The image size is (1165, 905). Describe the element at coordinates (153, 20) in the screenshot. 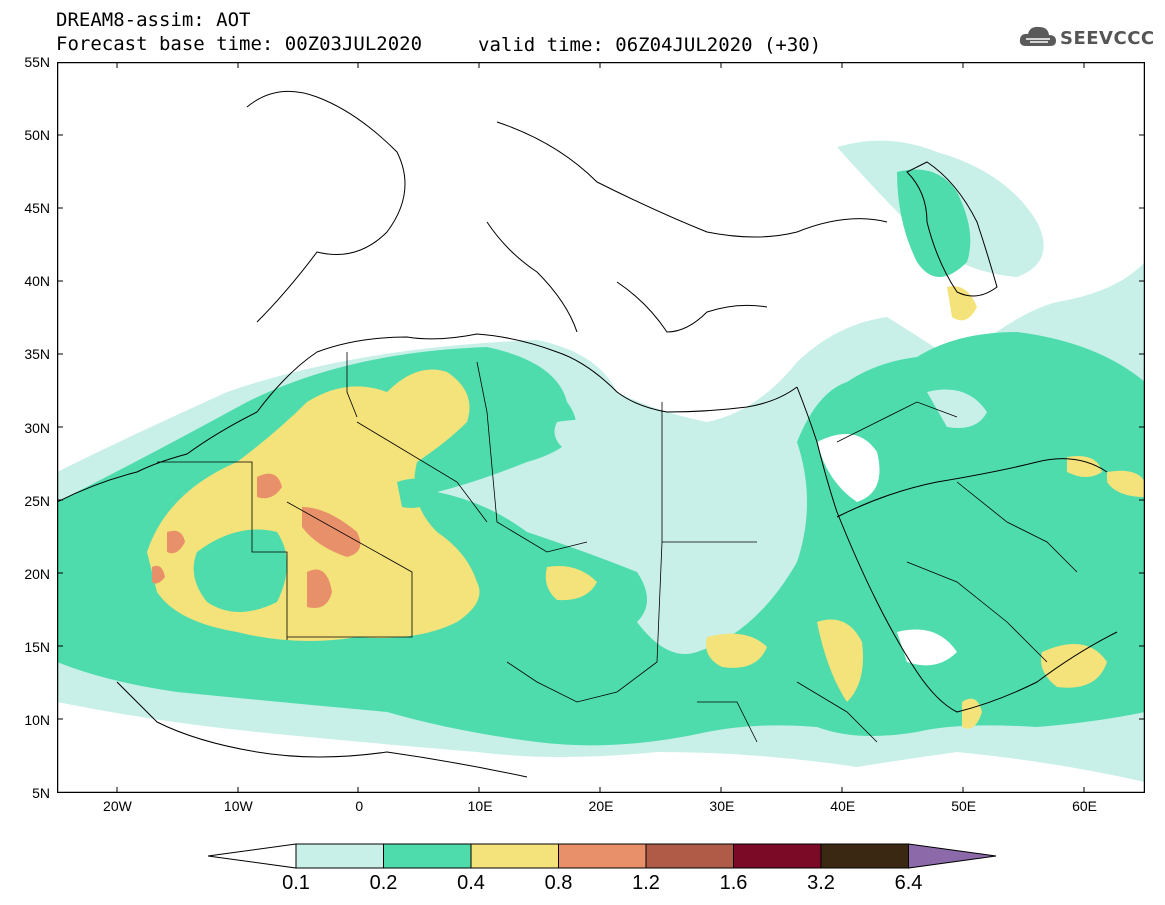

I see `map-title: DREAM8-assim: AOT` at that location.